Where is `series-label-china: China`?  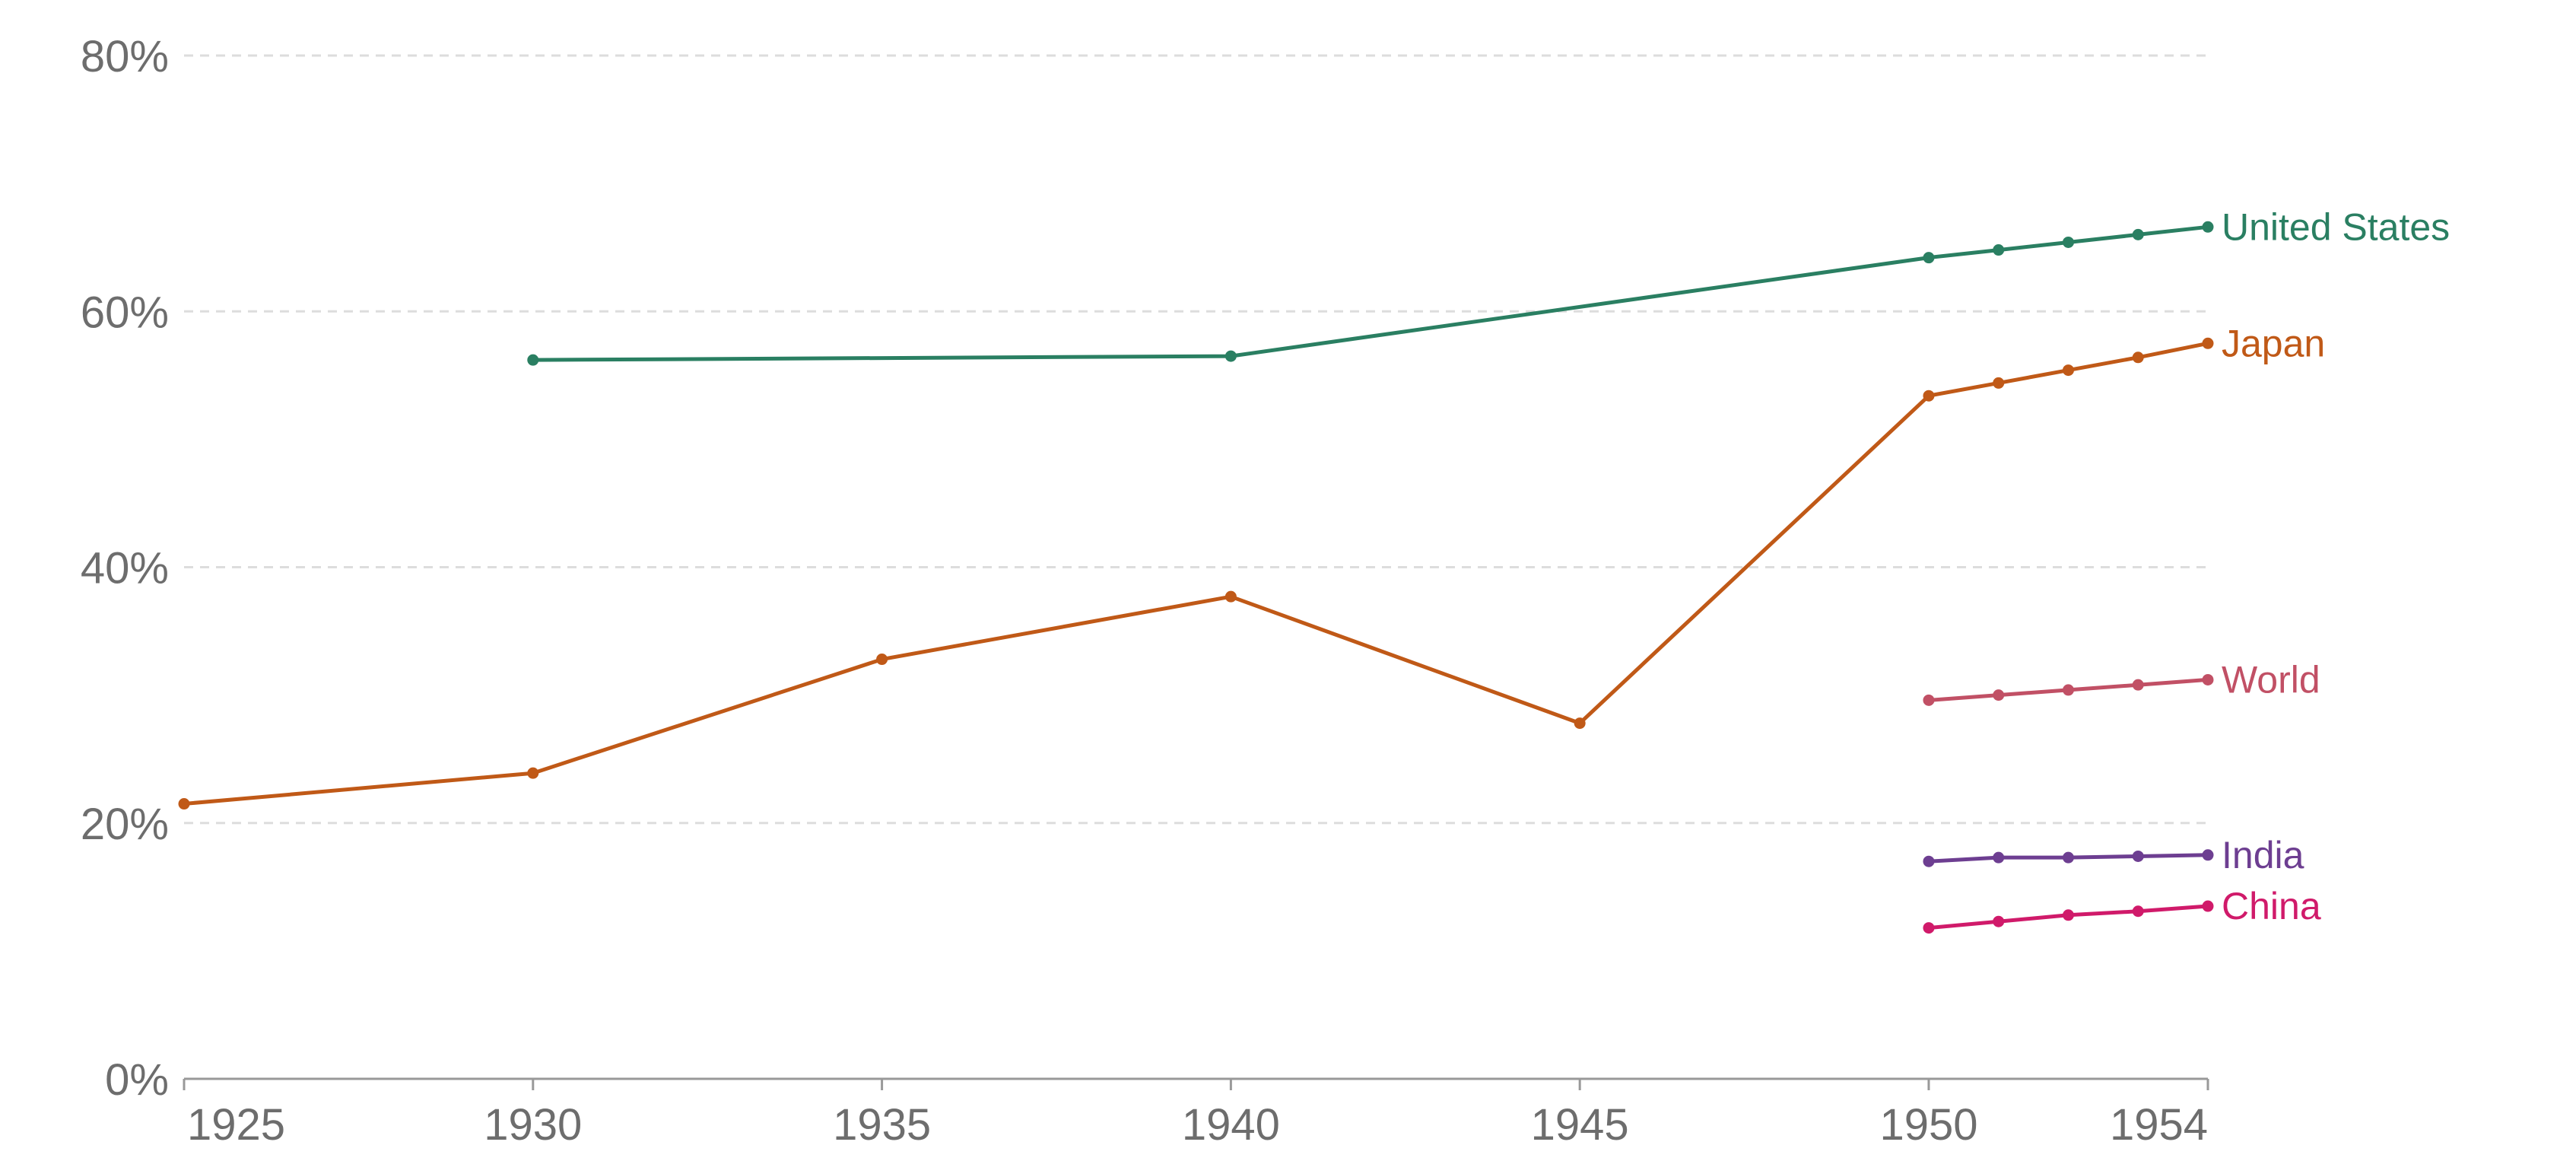 series-label-china: China is located at coordinates (2271, 906).